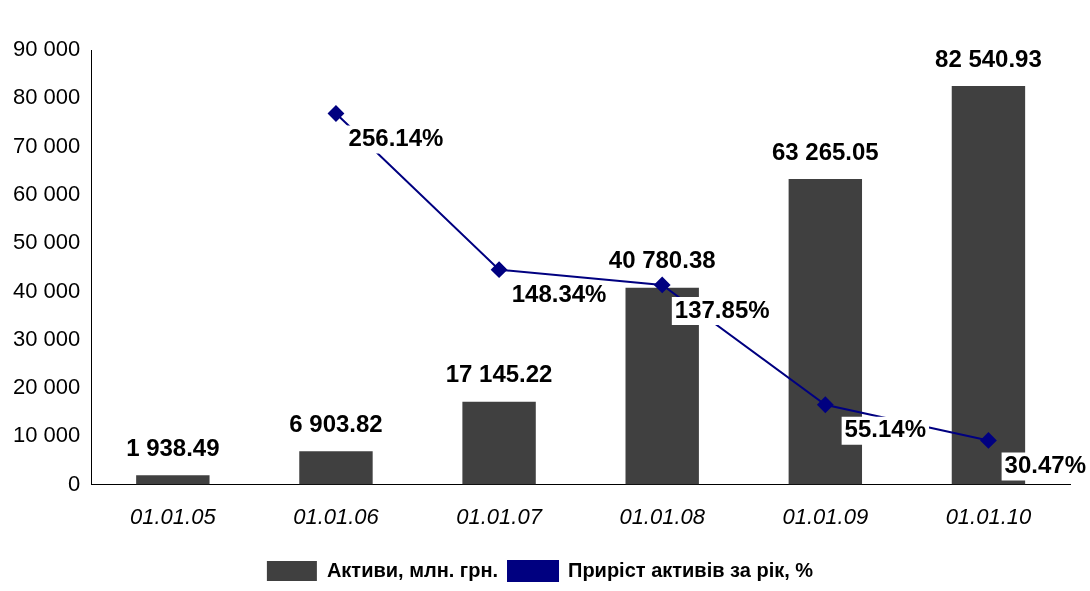  I want to click on y-tick-label: 40 000, so click(46, 290).